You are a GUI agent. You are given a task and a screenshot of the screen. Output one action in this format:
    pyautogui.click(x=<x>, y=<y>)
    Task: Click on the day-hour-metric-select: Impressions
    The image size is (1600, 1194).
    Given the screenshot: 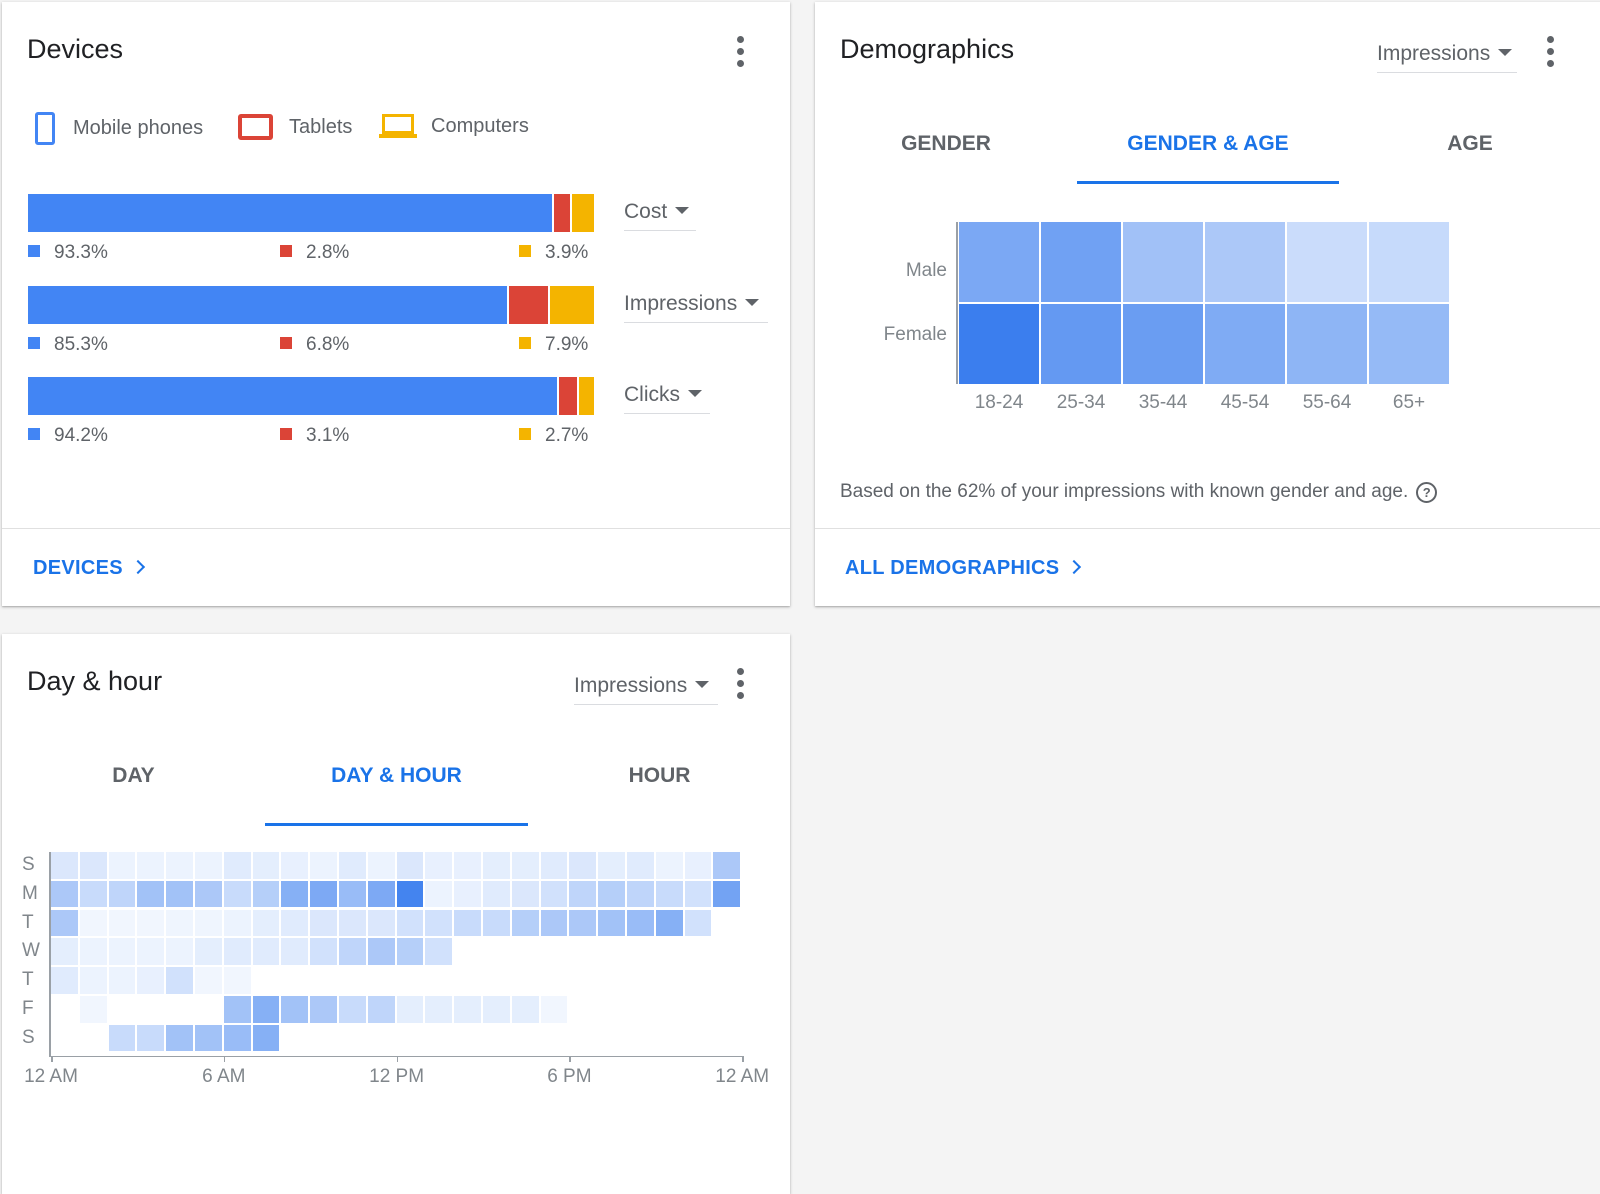 What is the action you would take?
    pyautogui.click(x=646, y=689)
    